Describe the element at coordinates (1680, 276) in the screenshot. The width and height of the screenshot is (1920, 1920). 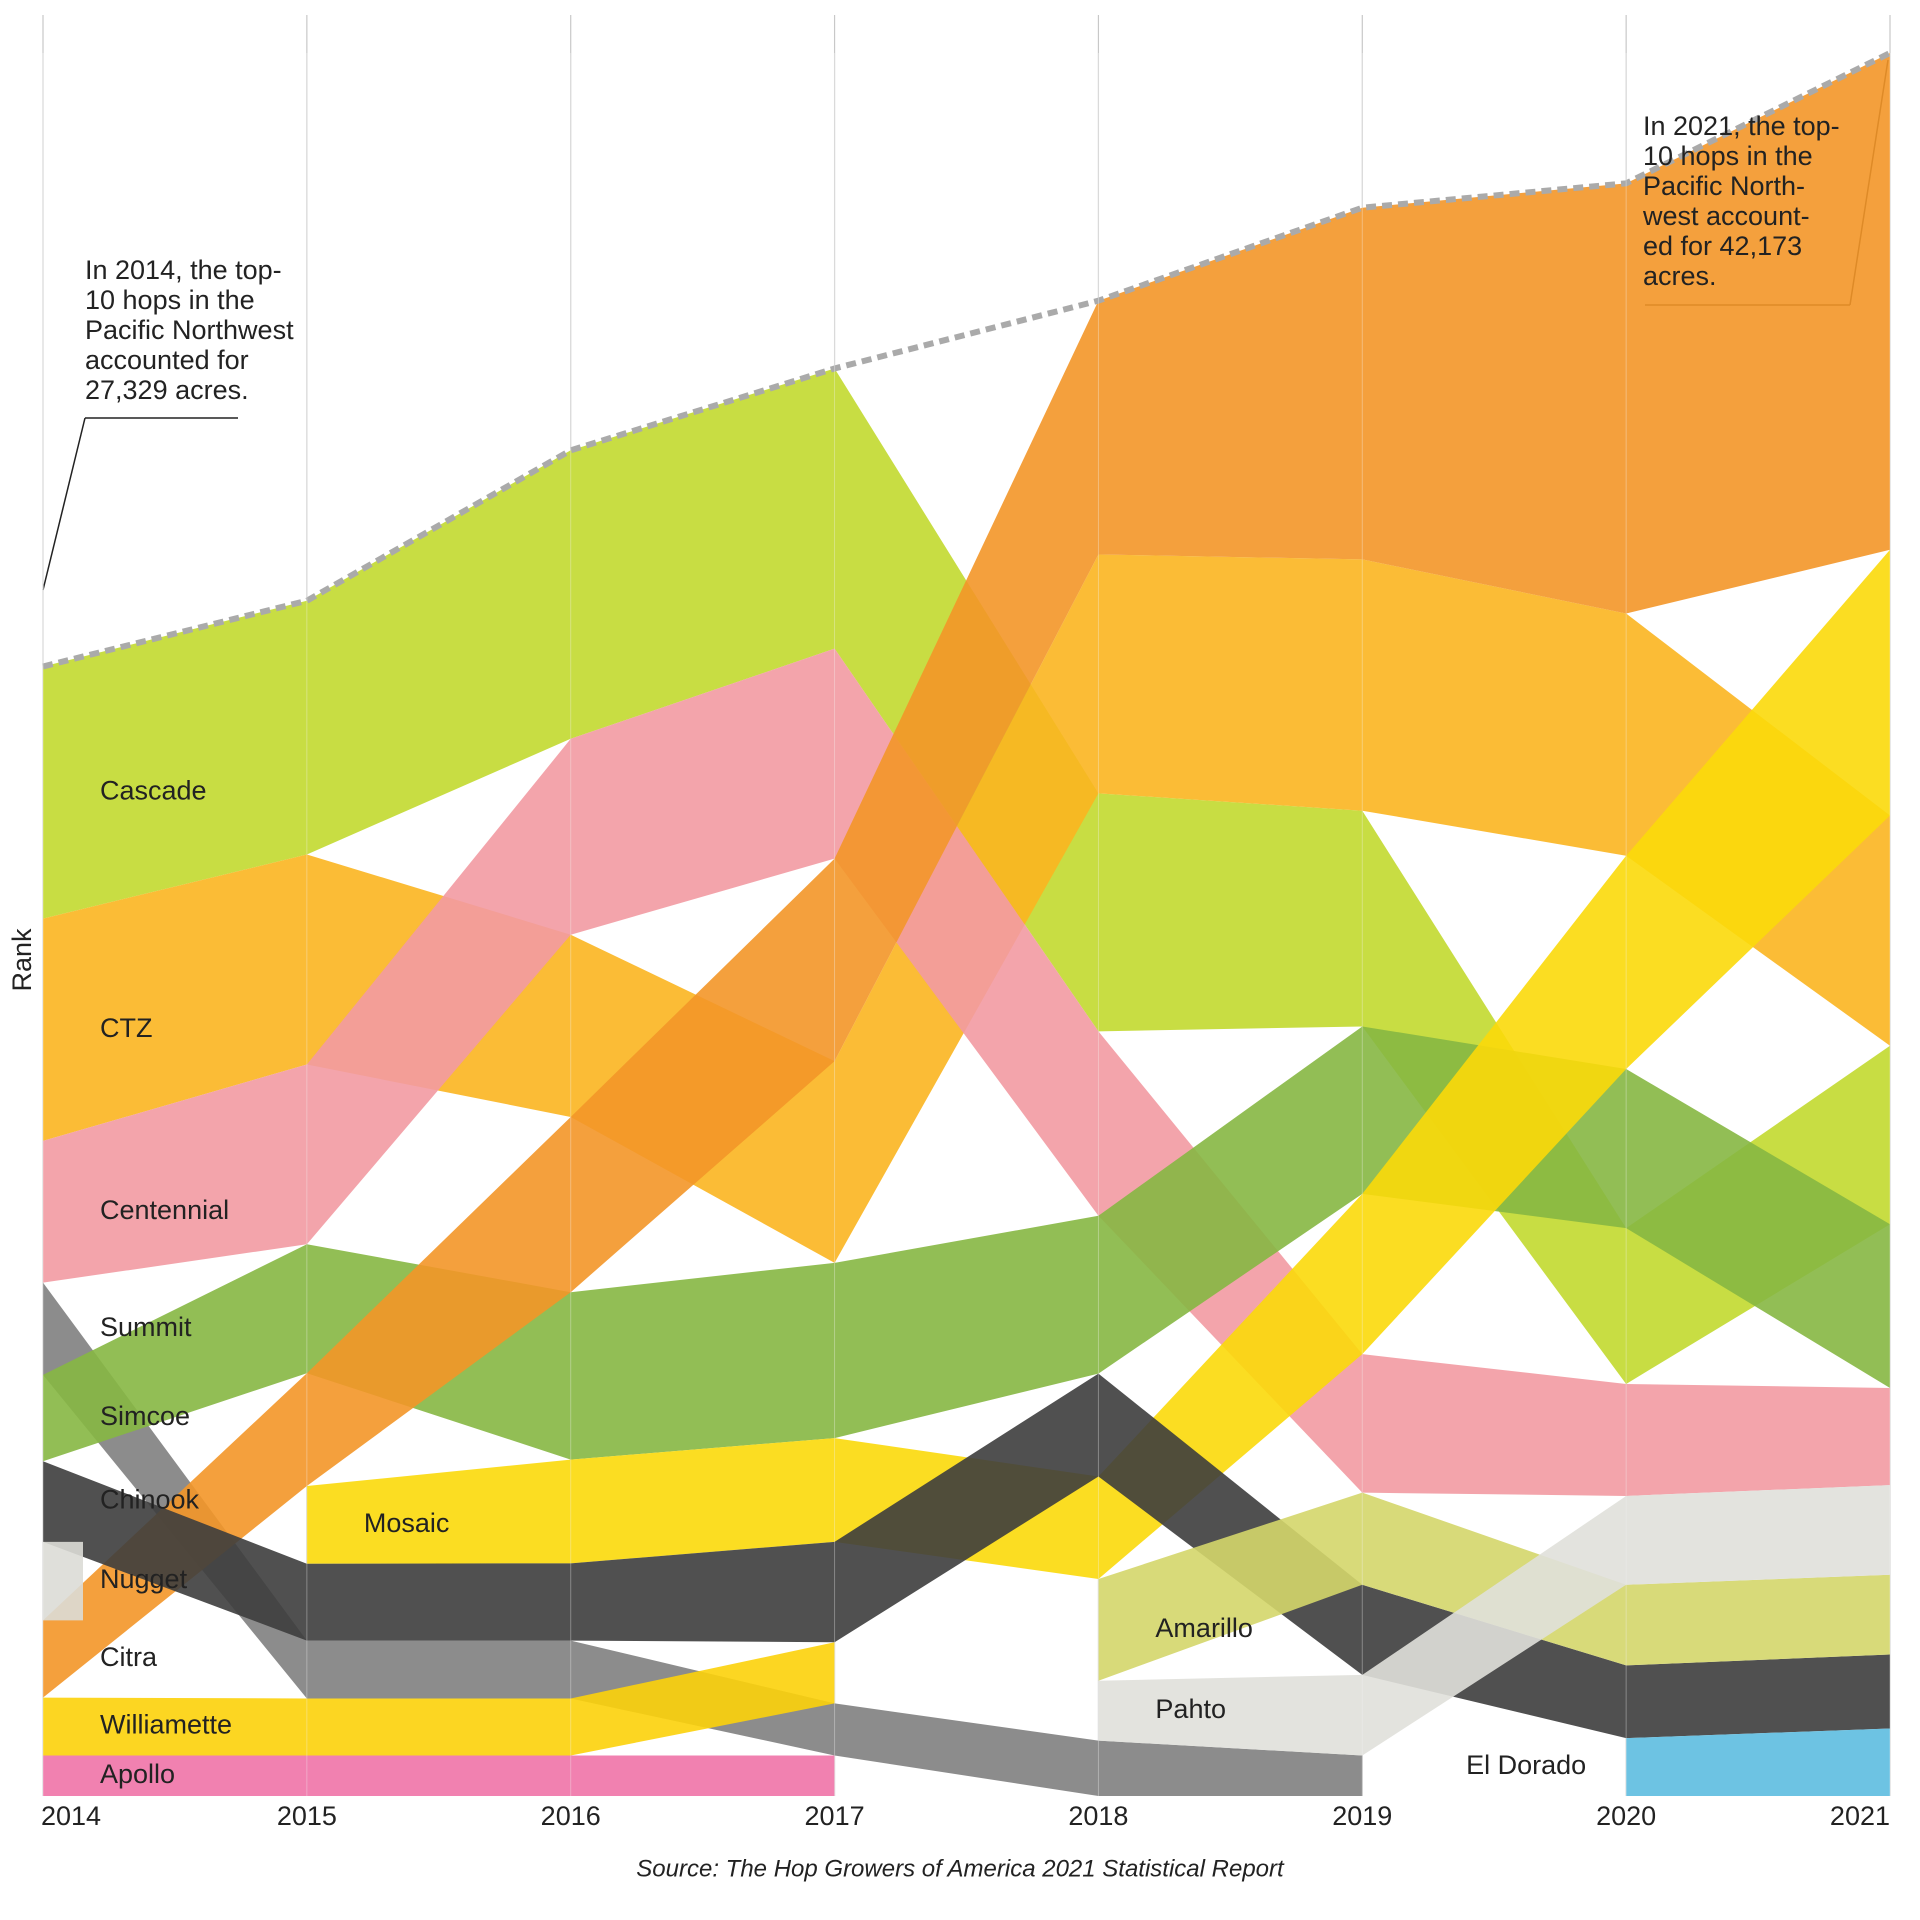
I see `annotation: acres.` at that location.